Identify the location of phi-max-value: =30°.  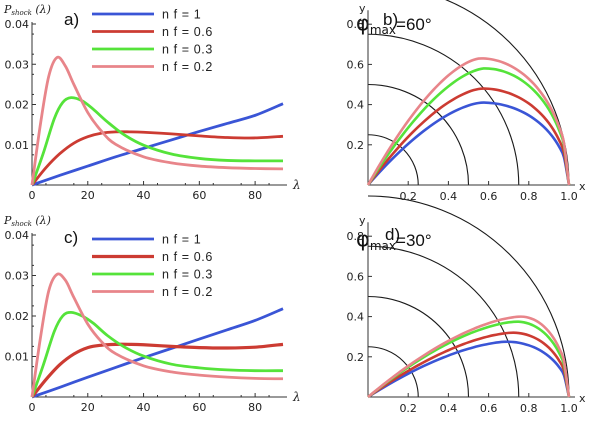
(414, 240).